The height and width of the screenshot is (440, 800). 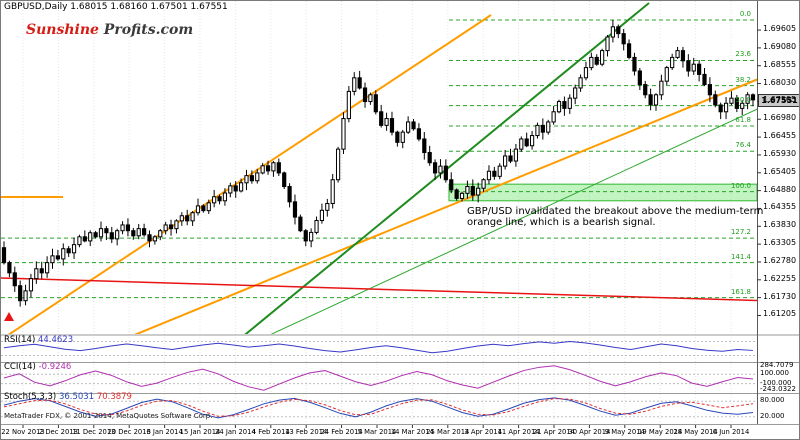 I want to click on fib-level-label: 38.2, so click(x=743, y=79).